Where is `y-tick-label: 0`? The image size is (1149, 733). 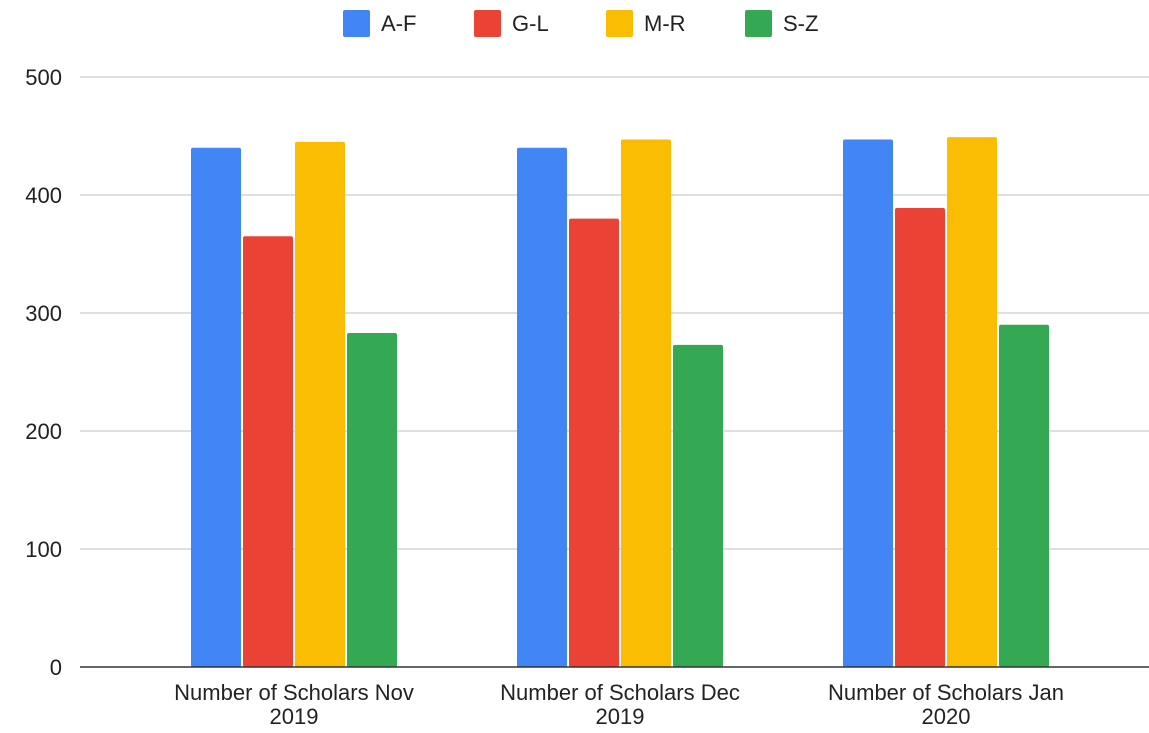
y-tick-label: 0 is located at coordinates (56, 667).